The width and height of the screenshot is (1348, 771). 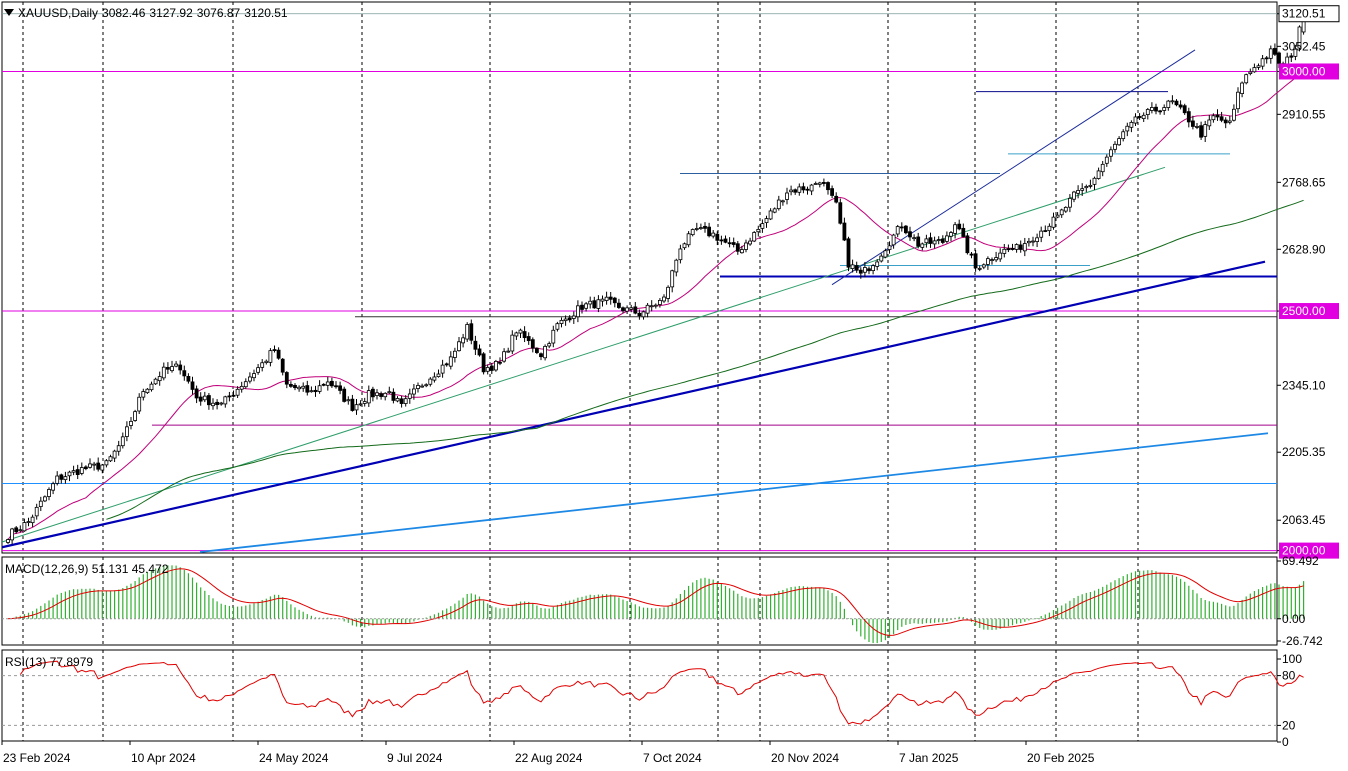 I want to click on rsi-tick-label: 80, so click(x=1289, y=676).